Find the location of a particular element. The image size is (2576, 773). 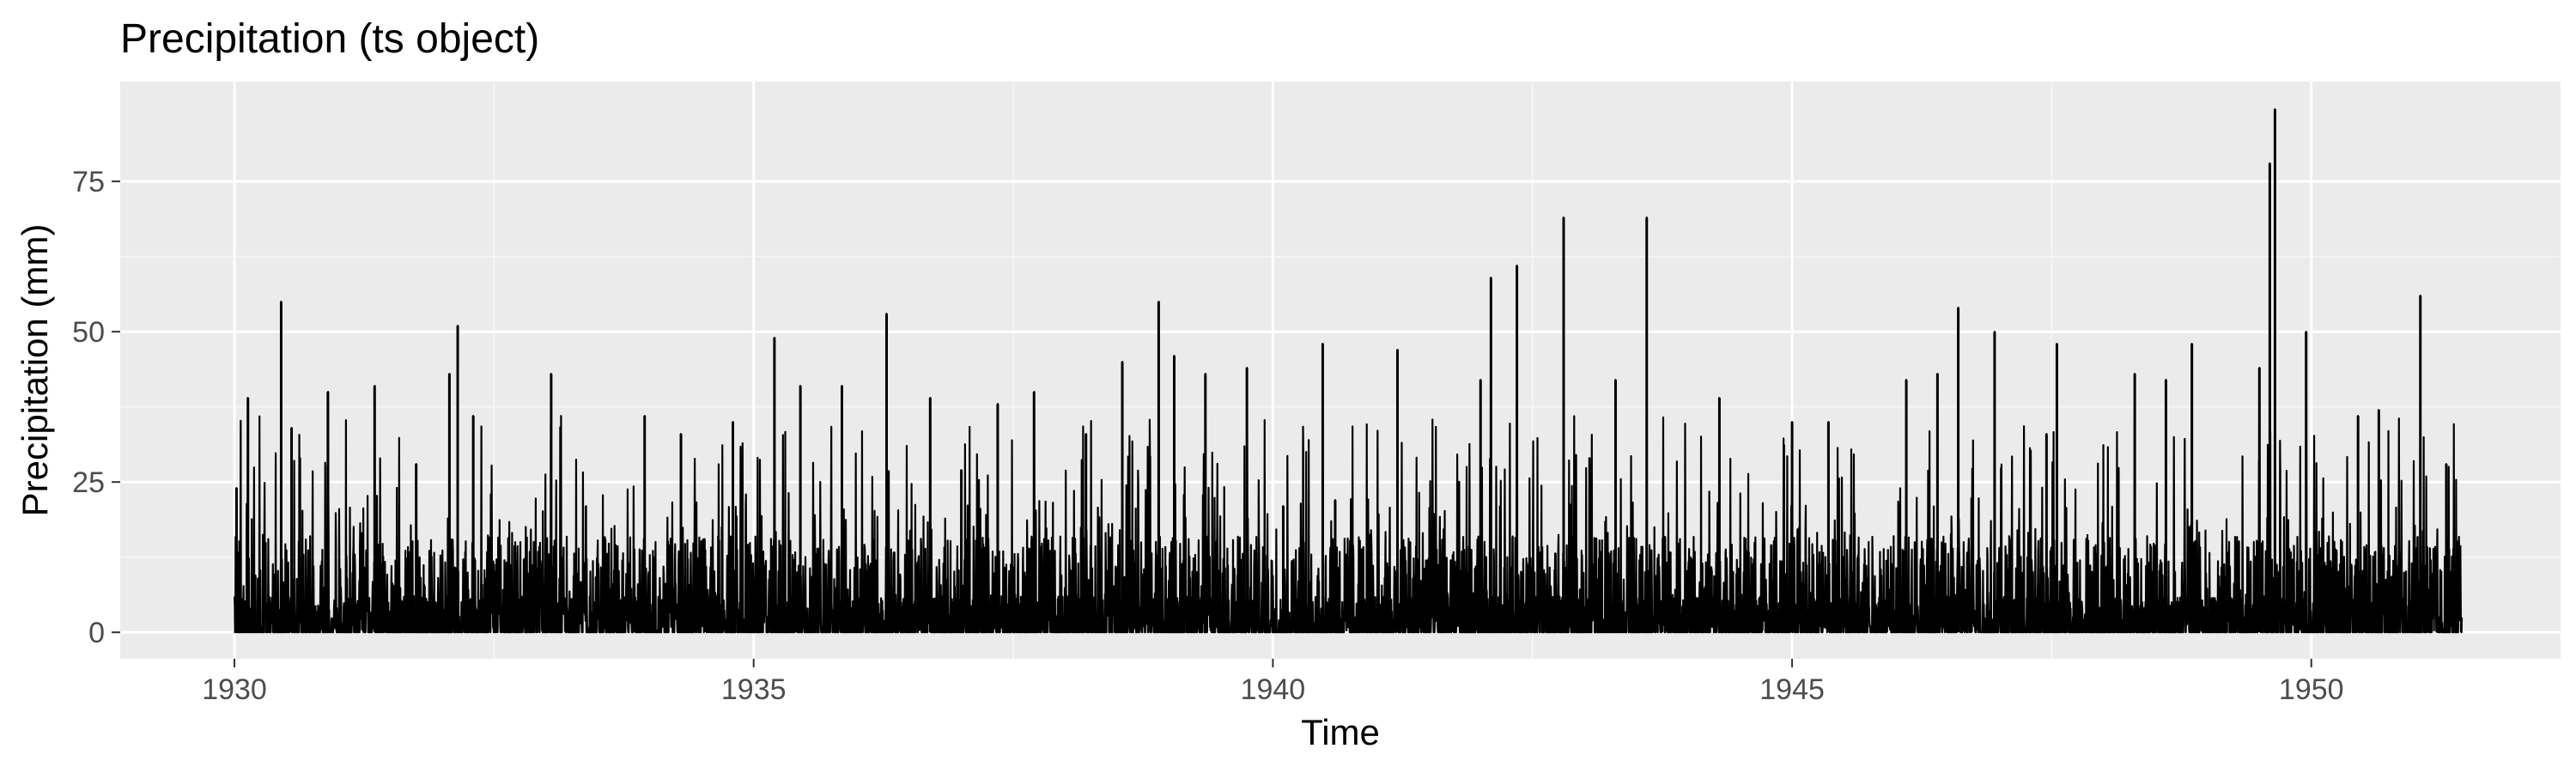

x-axis: 1930 1935 1940 1945 1950 is located at coordinates (1273, 682).